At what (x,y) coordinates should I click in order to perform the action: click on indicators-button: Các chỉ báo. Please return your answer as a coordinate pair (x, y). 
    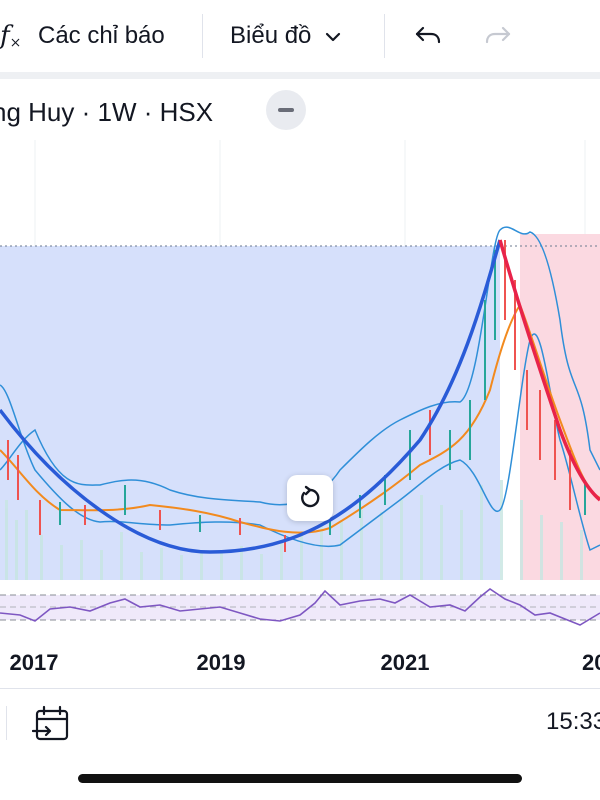
    Looking at the image, I should click on (101, 36).